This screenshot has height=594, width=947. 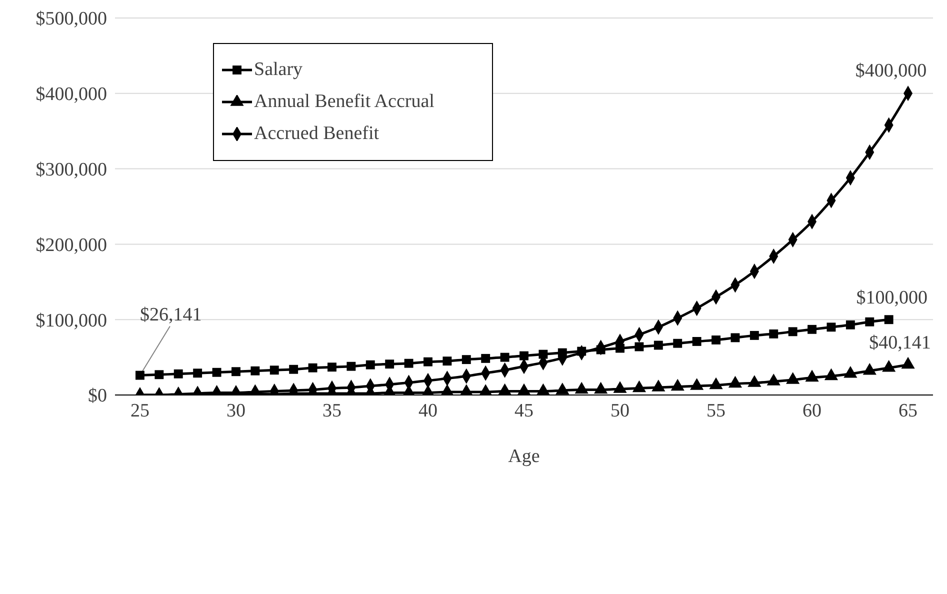 What do you see at coordinates (892, 298) in the screenshot?
I see `annotation: $100,000` at bounding box center [892, 298].